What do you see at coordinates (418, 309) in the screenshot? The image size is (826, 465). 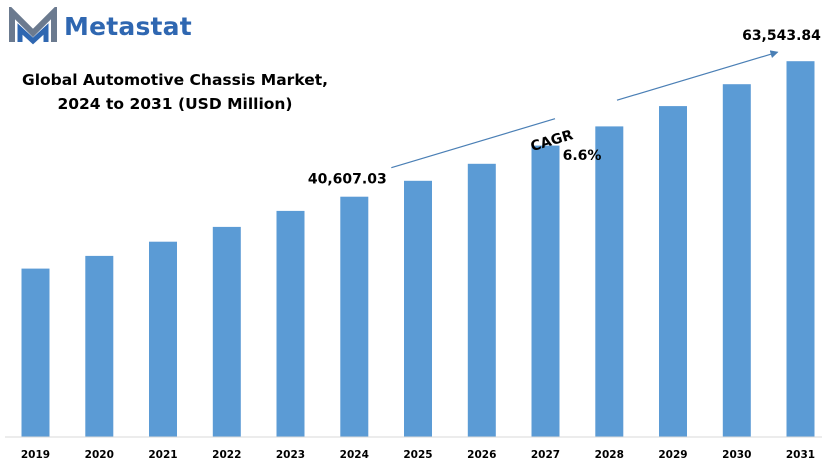 I see `bar-2025` at bounding box center [418, 309].